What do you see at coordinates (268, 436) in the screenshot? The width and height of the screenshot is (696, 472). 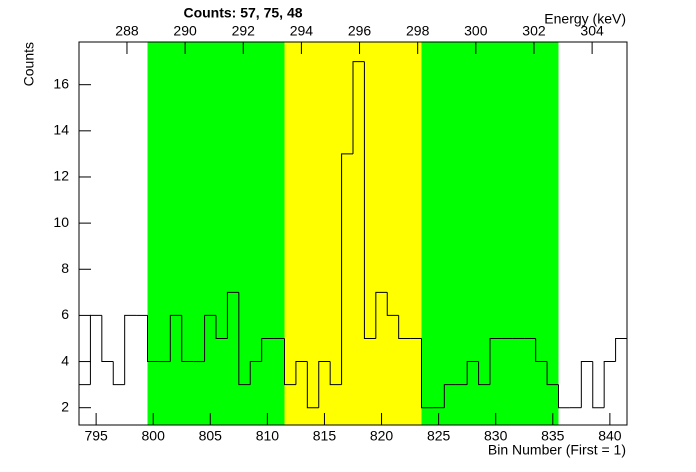 I see `x-tick-label: 810` at bounding box center [268, 436].